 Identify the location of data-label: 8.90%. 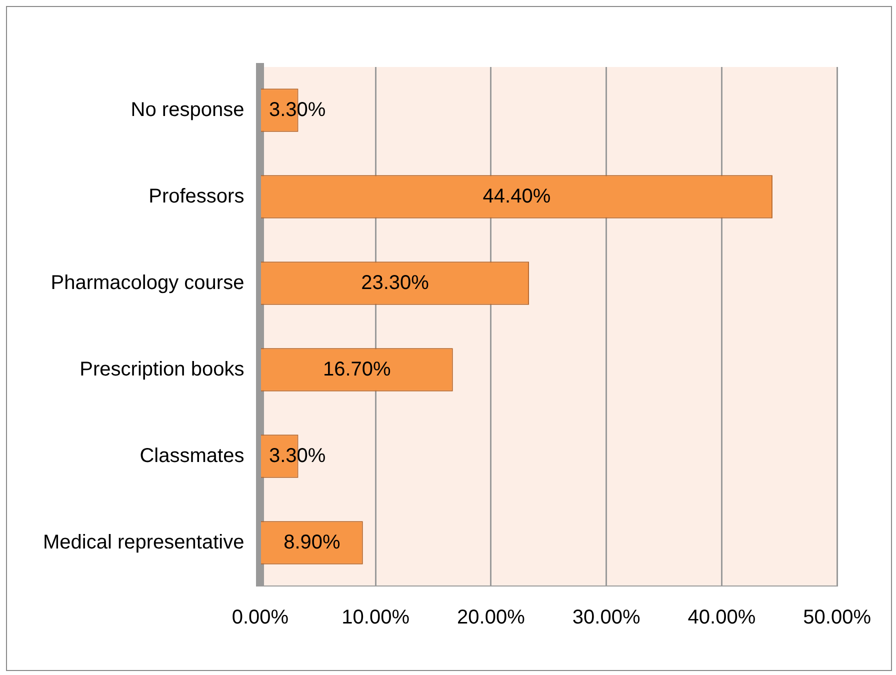
(312, 542).